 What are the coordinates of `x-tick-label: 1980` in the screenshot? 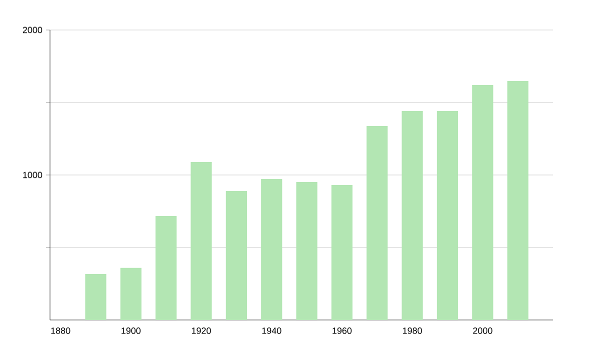 It's located at (412, 331).